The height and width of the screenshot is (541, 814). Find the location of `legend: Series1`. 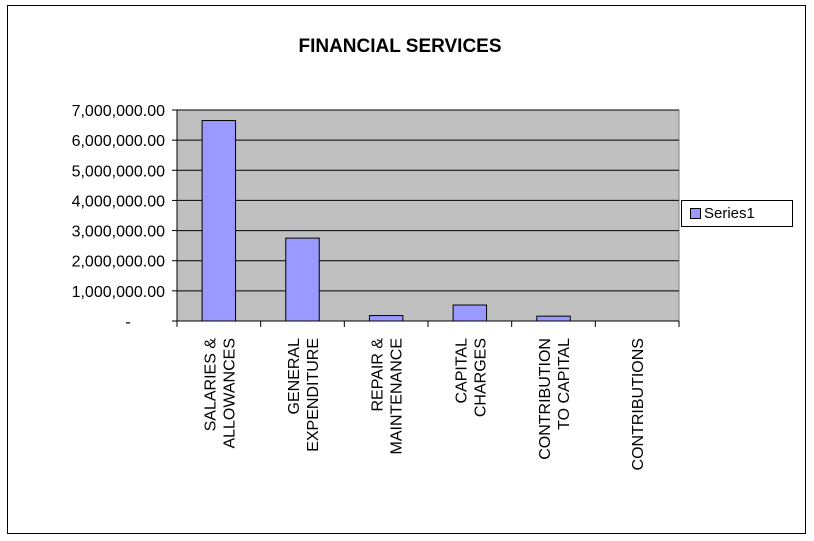

legend: Series1 is located at coordinates (737, 213).